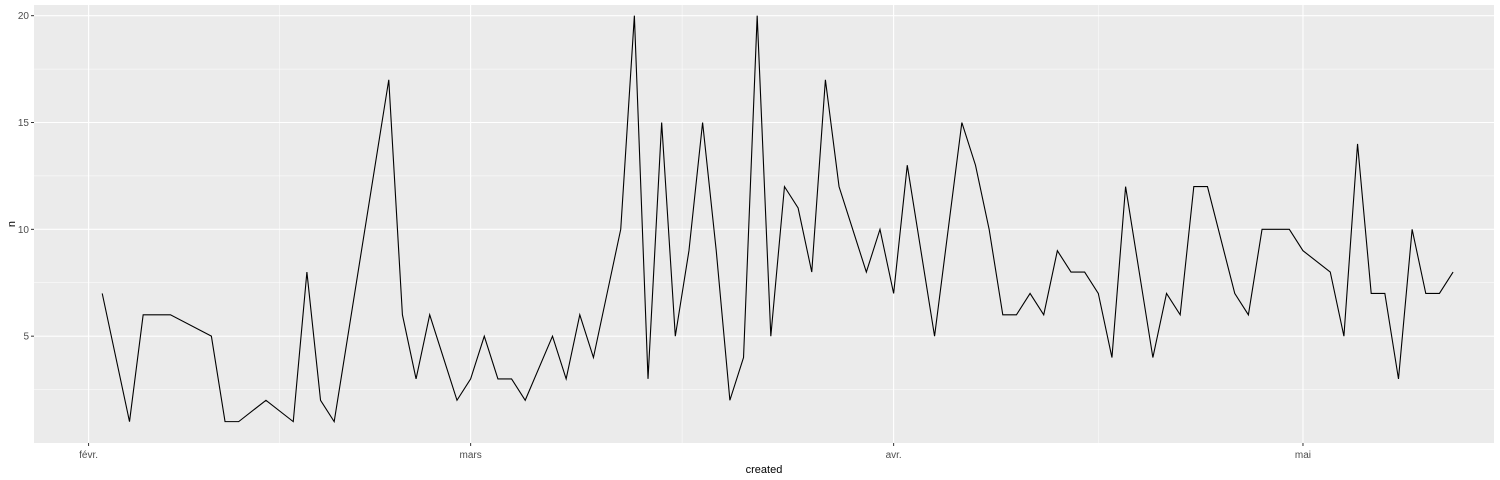 The width and height of the screenshot is (1500, 480). I want to click on y-tick-label: 5, so click(26, 337).